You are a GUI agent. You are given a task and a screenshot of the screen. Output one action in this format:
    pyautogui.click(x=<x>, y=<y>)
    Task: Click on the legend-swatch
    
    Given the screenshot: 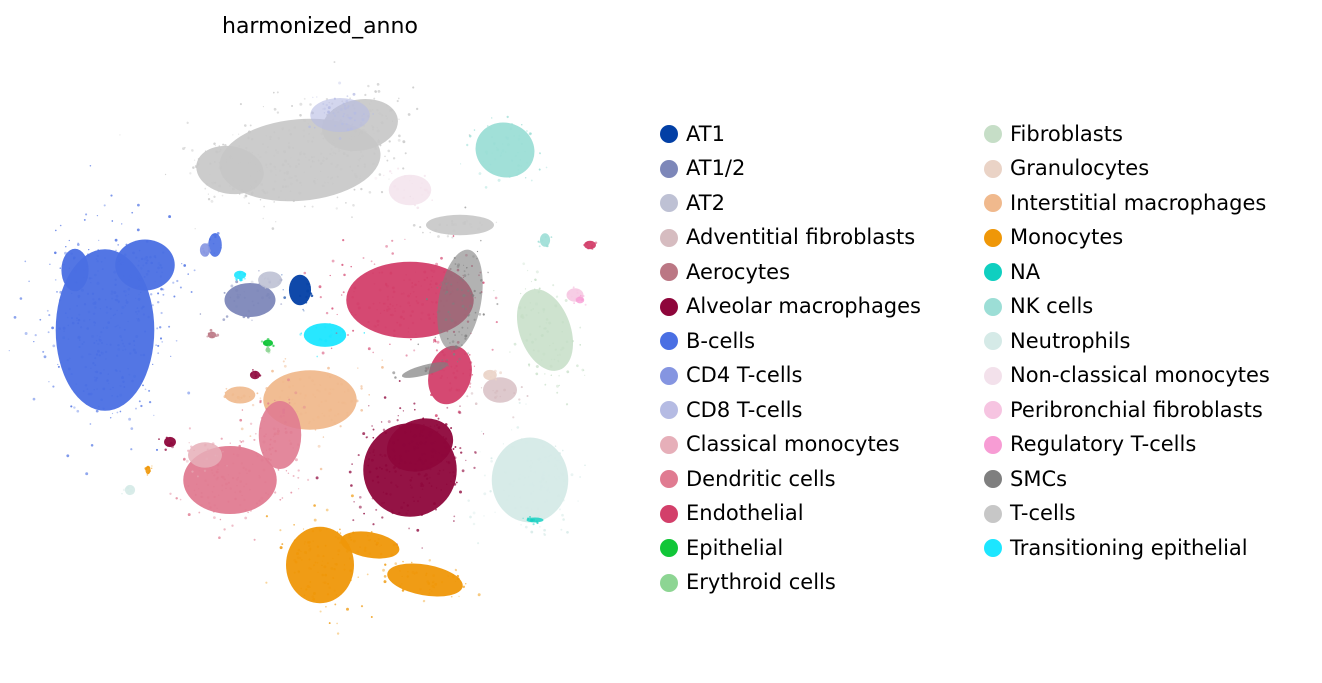 What is the action you would take?
    pyautogui.click(x=669, y=548)
    